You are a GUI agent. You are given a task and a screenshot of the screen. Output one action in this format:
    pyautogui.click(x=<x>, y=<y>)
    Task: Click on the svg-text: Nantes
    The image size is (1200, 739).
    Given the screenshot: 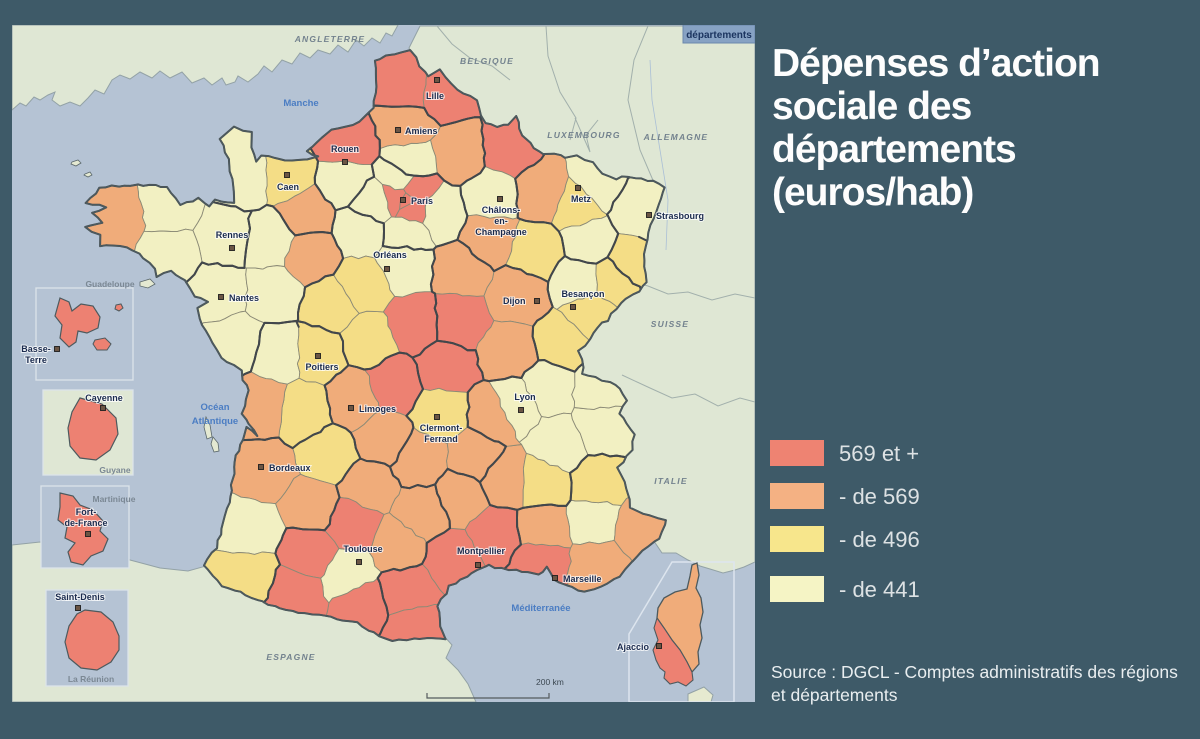 What is the action you would take?
    pyautogui.click(x=244, y=298)
    